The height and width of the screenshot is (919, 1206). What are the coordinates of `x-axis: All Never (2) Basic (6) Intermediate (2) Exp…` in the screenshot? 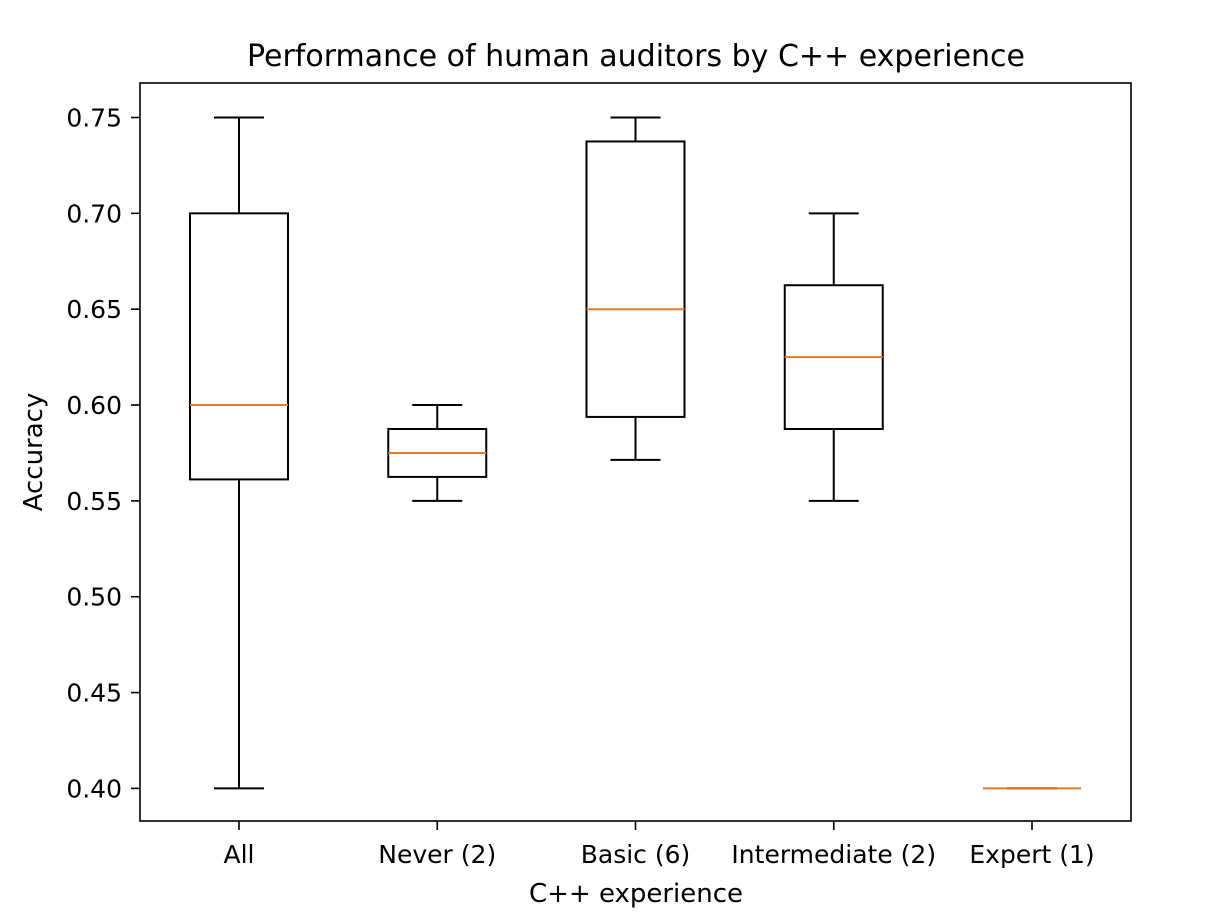 It's located at (659, 845).